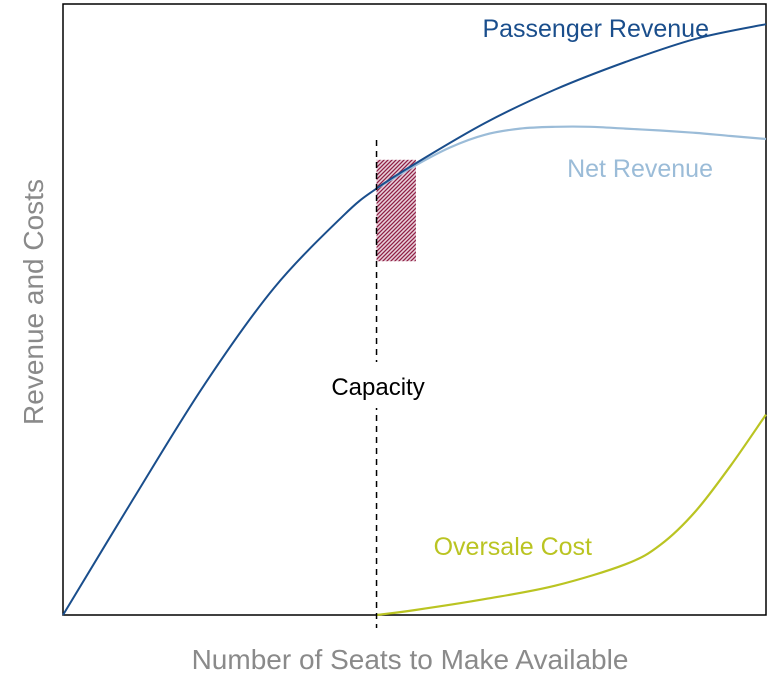 This screenshot has width=768, height=698. I want to click on passenger-revenue-label: Passenger Revenue, so click(595, 29).